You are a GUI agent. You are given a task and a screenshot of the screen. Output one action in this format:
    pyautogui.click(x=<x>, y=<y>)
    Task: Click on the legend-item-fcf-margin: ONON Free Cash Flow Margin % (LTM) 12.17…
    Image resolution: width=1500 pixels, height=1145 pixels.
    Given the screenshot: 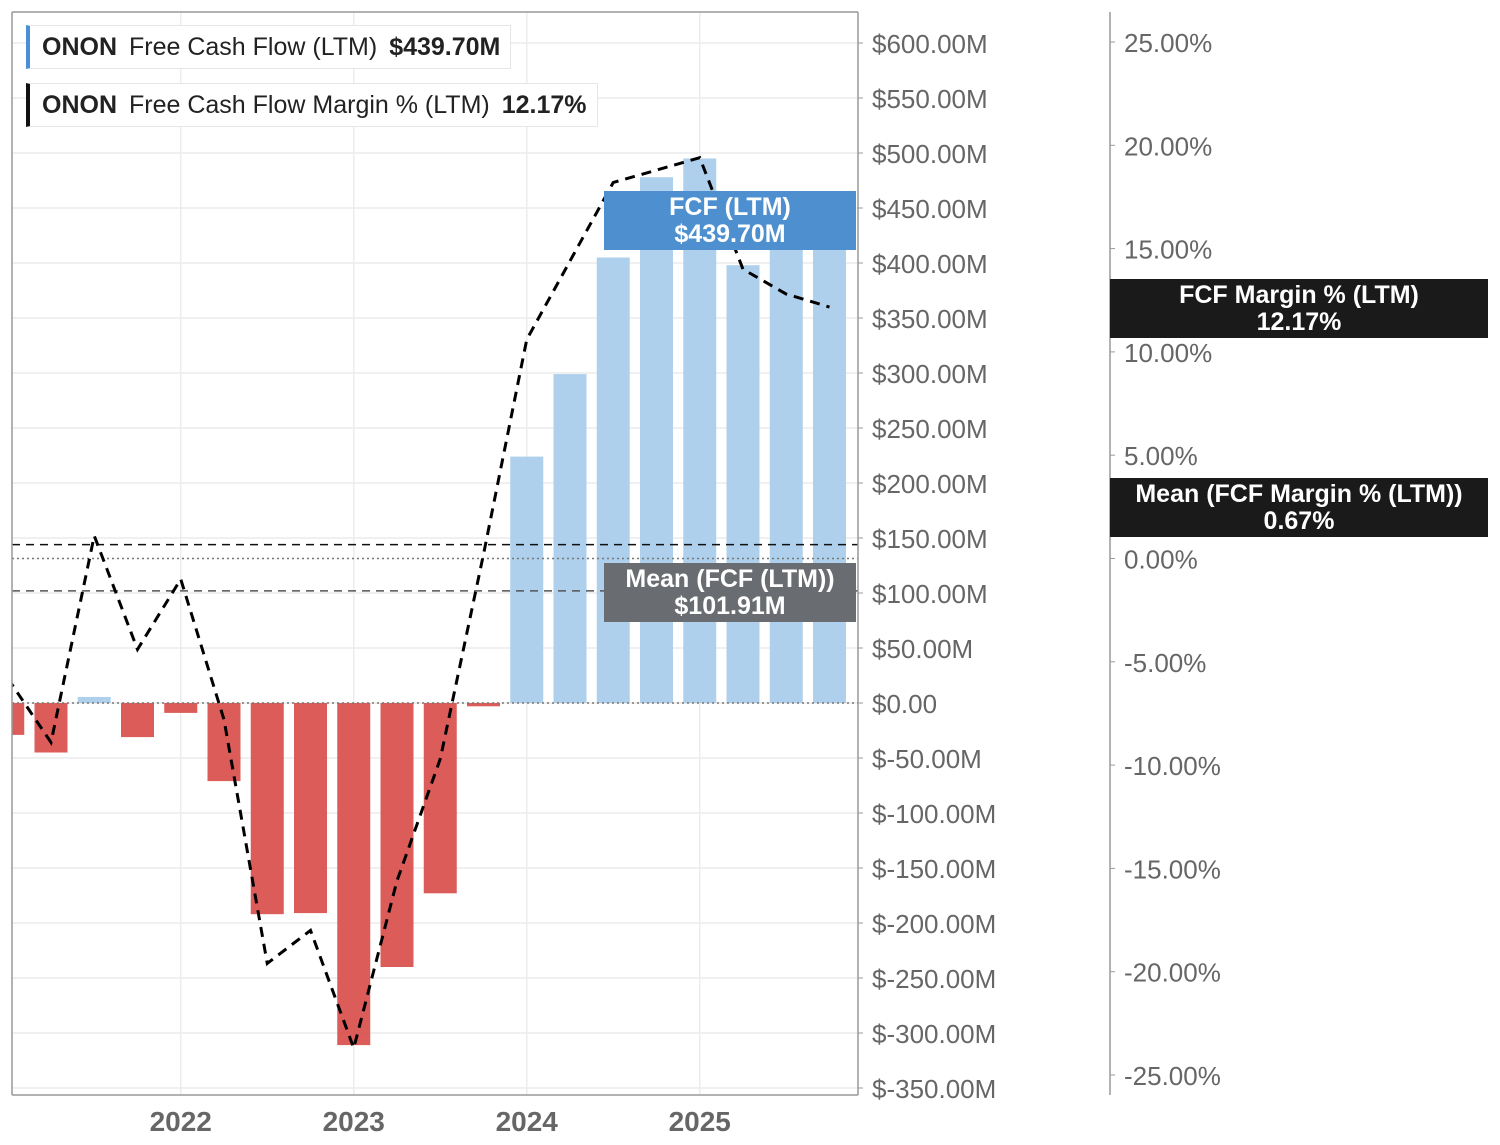 What is the action you would take?
    pyautogui.click(x=312, y=105)
    